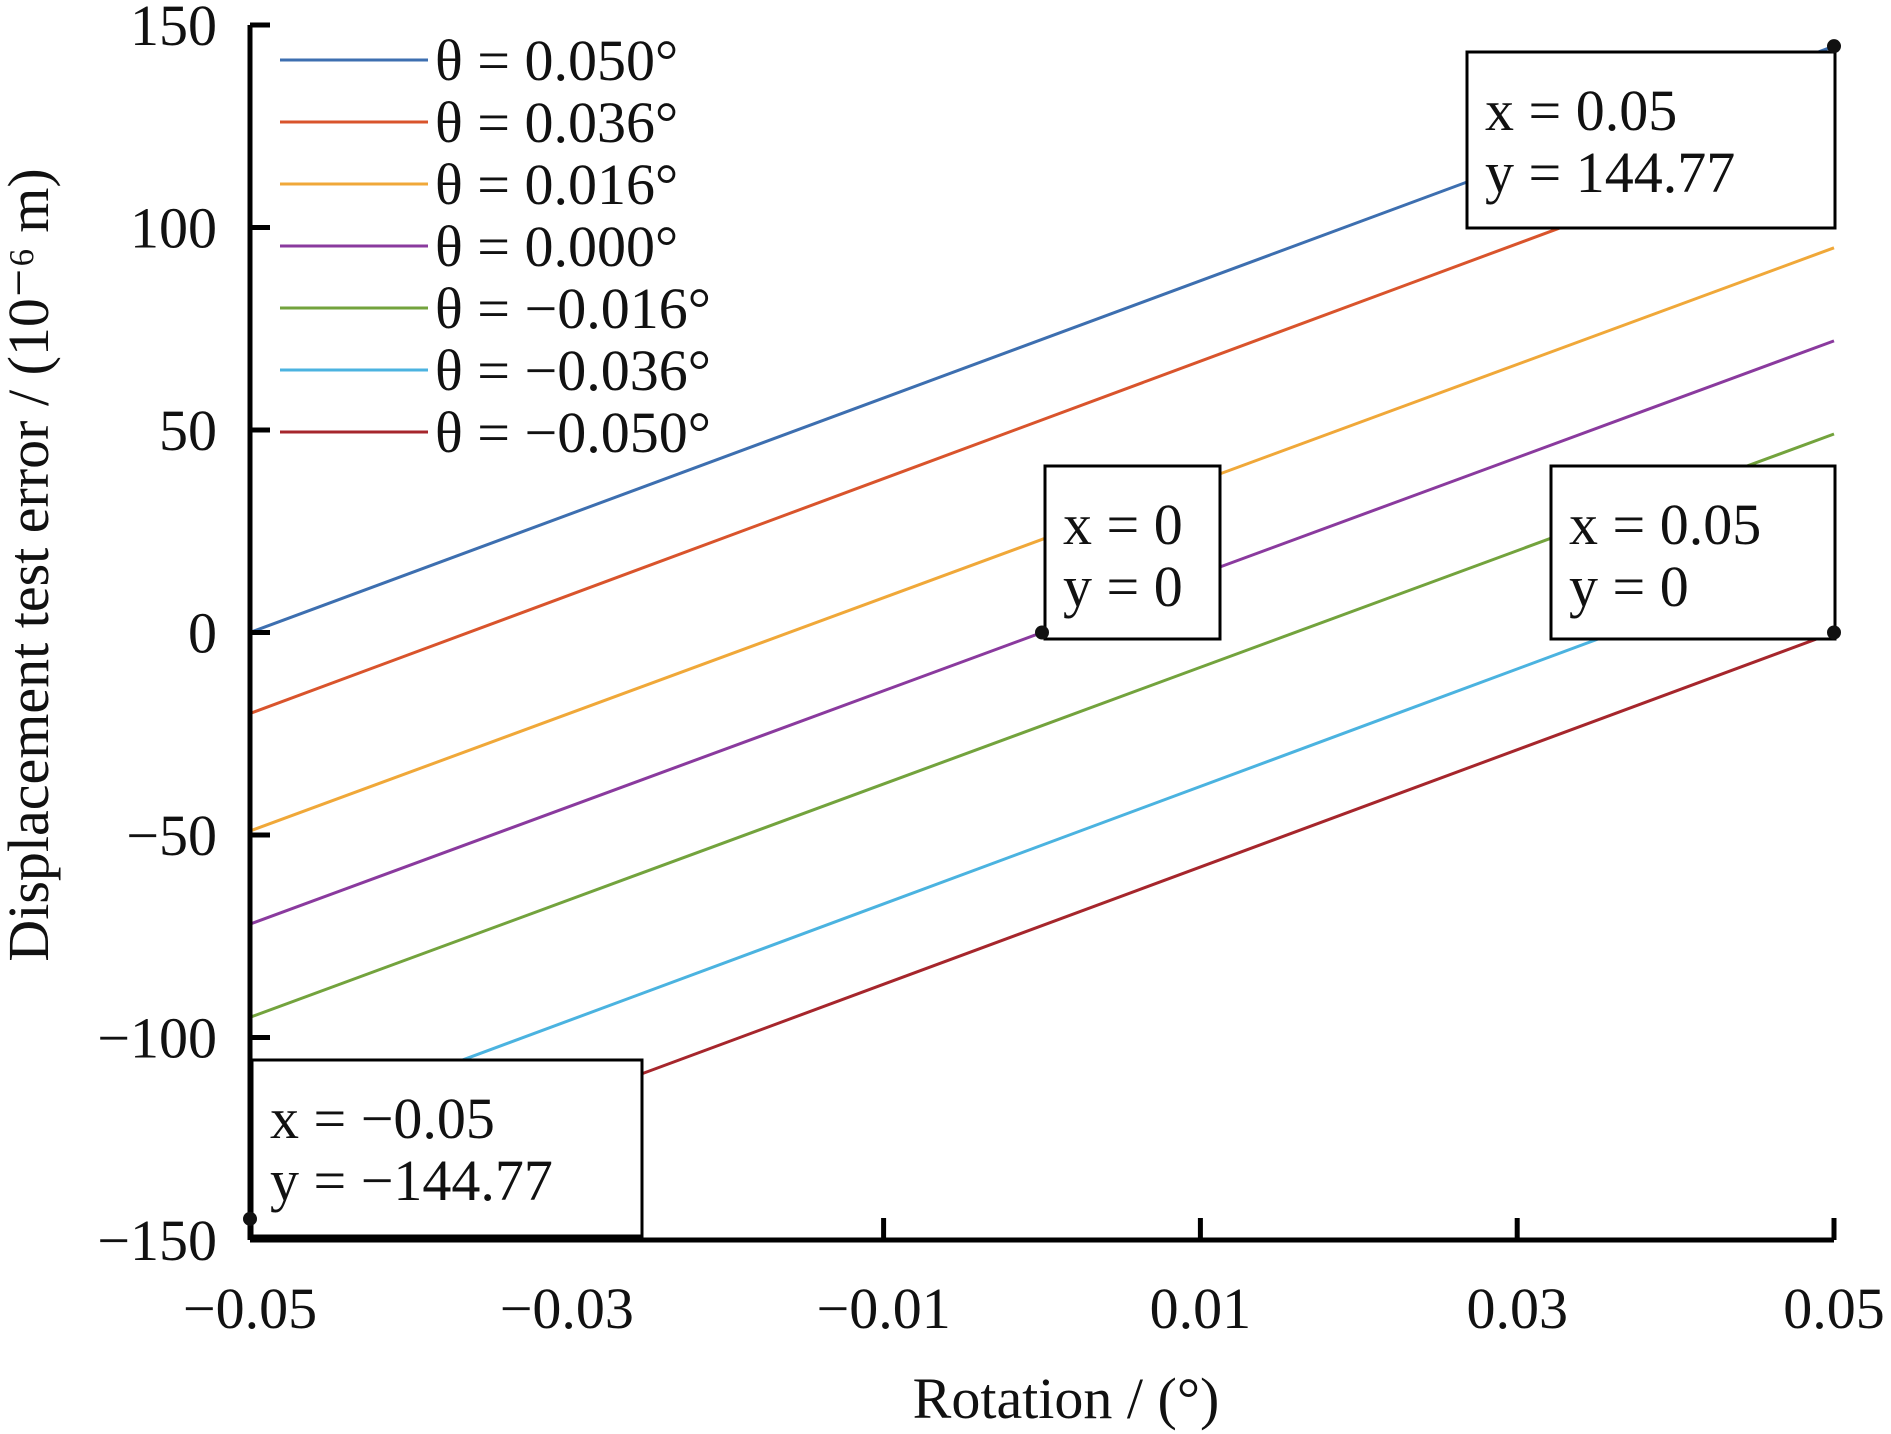 The height and width of the screenshot is (1434, 1891). I want to click on y-tick-label: 100, so click(173, 228).